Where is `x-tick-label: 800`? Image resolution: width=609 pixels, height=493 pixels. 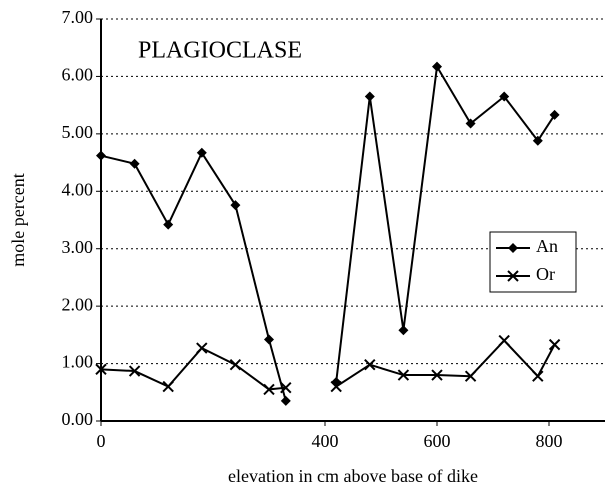 x-tick-label: 800 is located at coordinates (549, 441).